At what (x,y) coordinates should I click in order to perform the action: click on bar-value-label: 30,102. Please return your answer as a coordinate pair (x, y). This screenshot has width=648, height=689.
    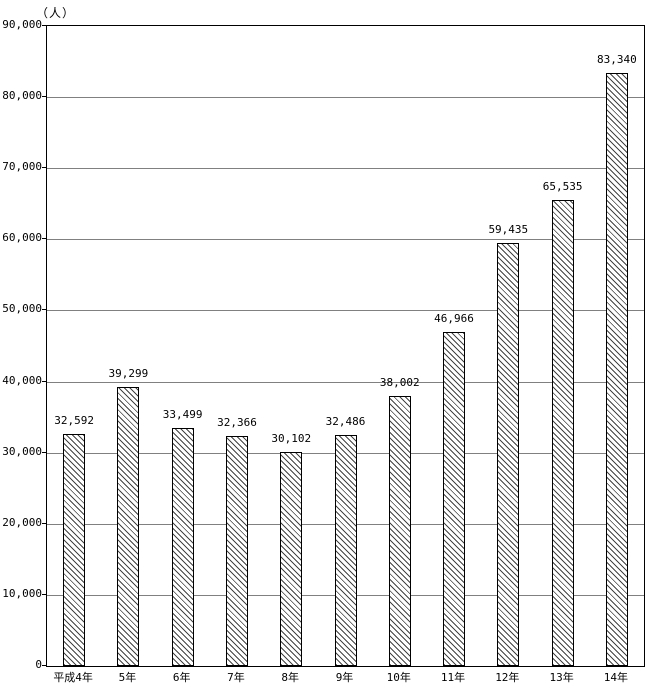
    Looking at the image, I should click on (291, 438).